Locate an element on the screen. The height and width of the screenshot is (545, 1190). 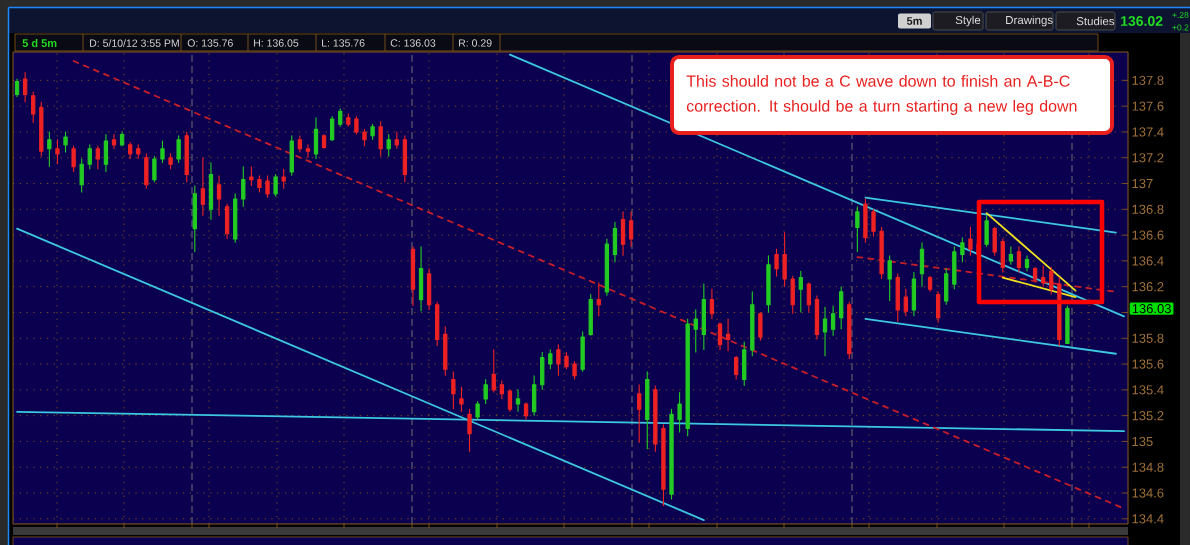
text: +0.2 is located at coordinates (1180, 27).